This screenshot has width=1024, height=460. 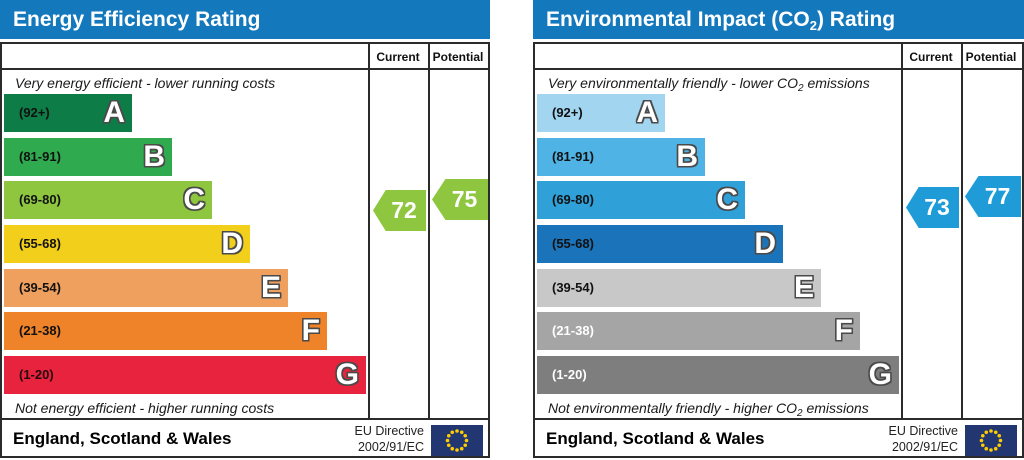 I want to click on panel-title: Energy Efficiency Rating, so click(x=245, y=19).